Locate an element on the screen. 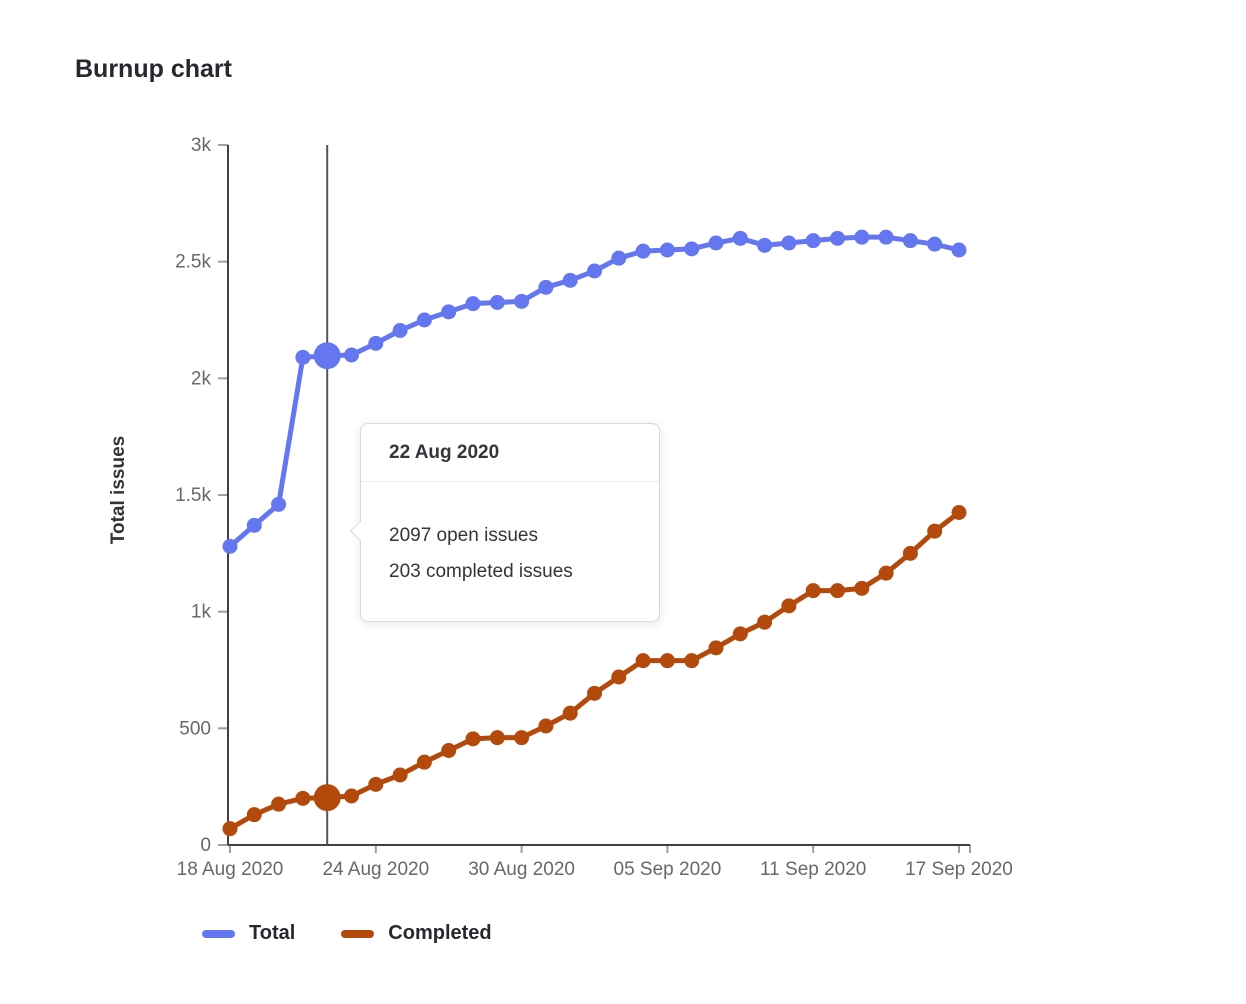 Image resolution: width=1246 pixels, height=1004 pixels. tooltip-completed-issues: 203 completed issues is located at coordinates (481, 571).